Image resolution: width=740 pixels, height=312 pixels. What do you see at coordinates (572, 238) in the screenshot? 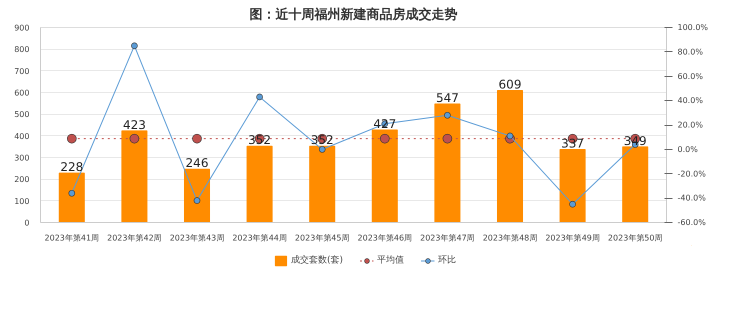
I see `x-tick-label: 2023年第49周` at bounding box center [572, 238].